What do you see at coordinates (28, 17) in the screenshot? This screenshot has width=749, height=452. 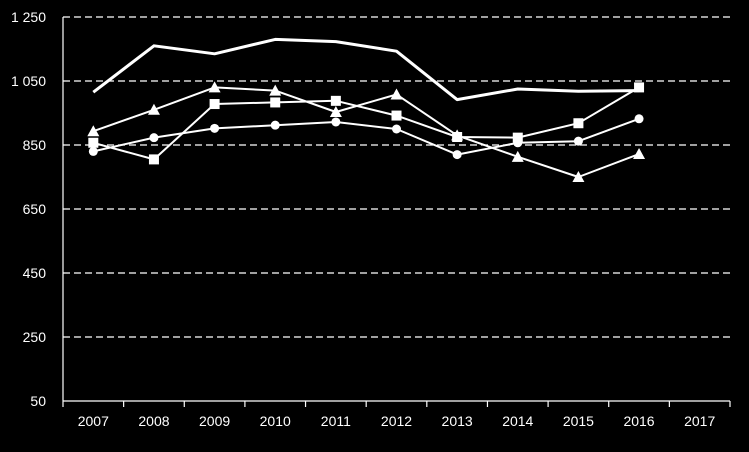 I see `y-tick-label: 1 250` at bounding box center [28, 17].